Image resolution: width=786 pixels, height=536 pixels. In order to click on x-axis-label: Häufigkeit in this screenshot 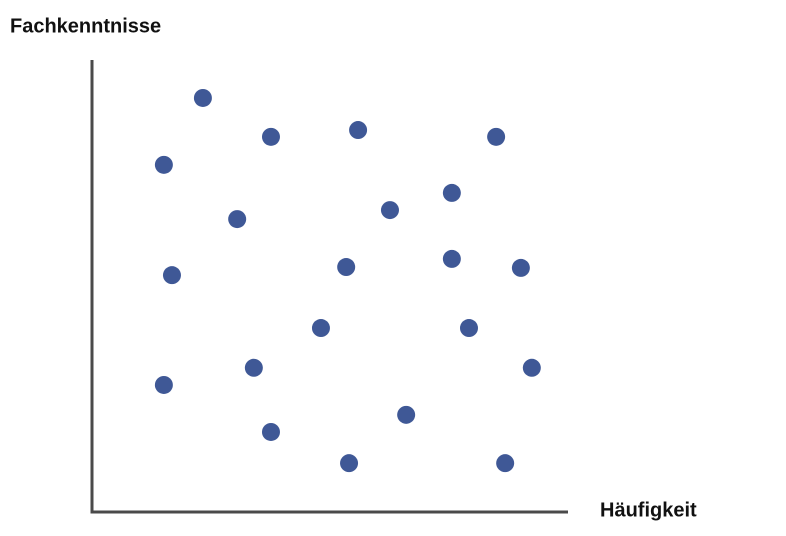, I will do `click(648, 510)`.